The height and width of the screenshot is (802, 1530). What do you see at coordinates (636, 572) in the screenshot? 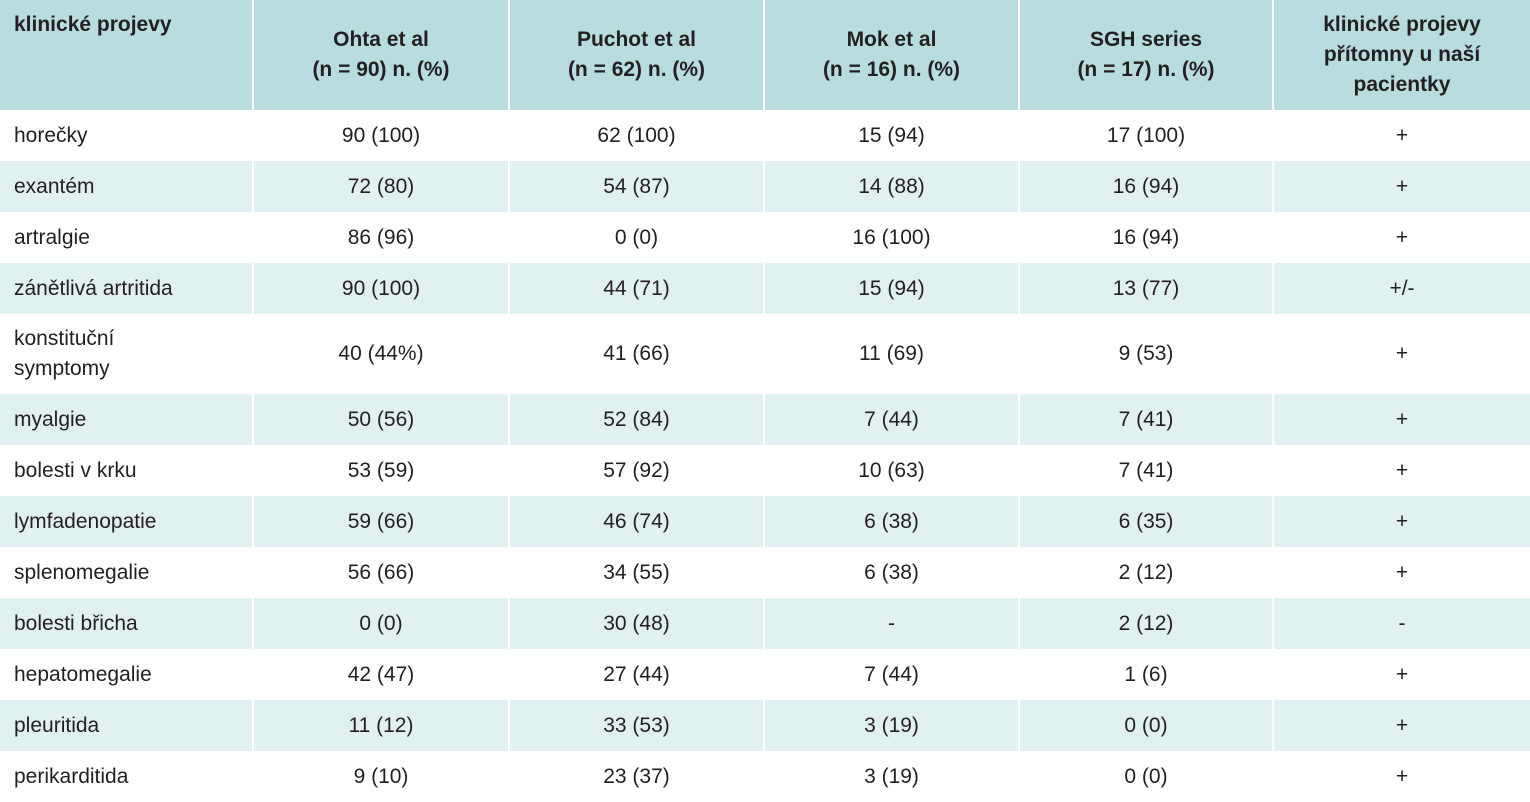
I see `cell-text: 34 (55)` at bounding box center [636, 572].